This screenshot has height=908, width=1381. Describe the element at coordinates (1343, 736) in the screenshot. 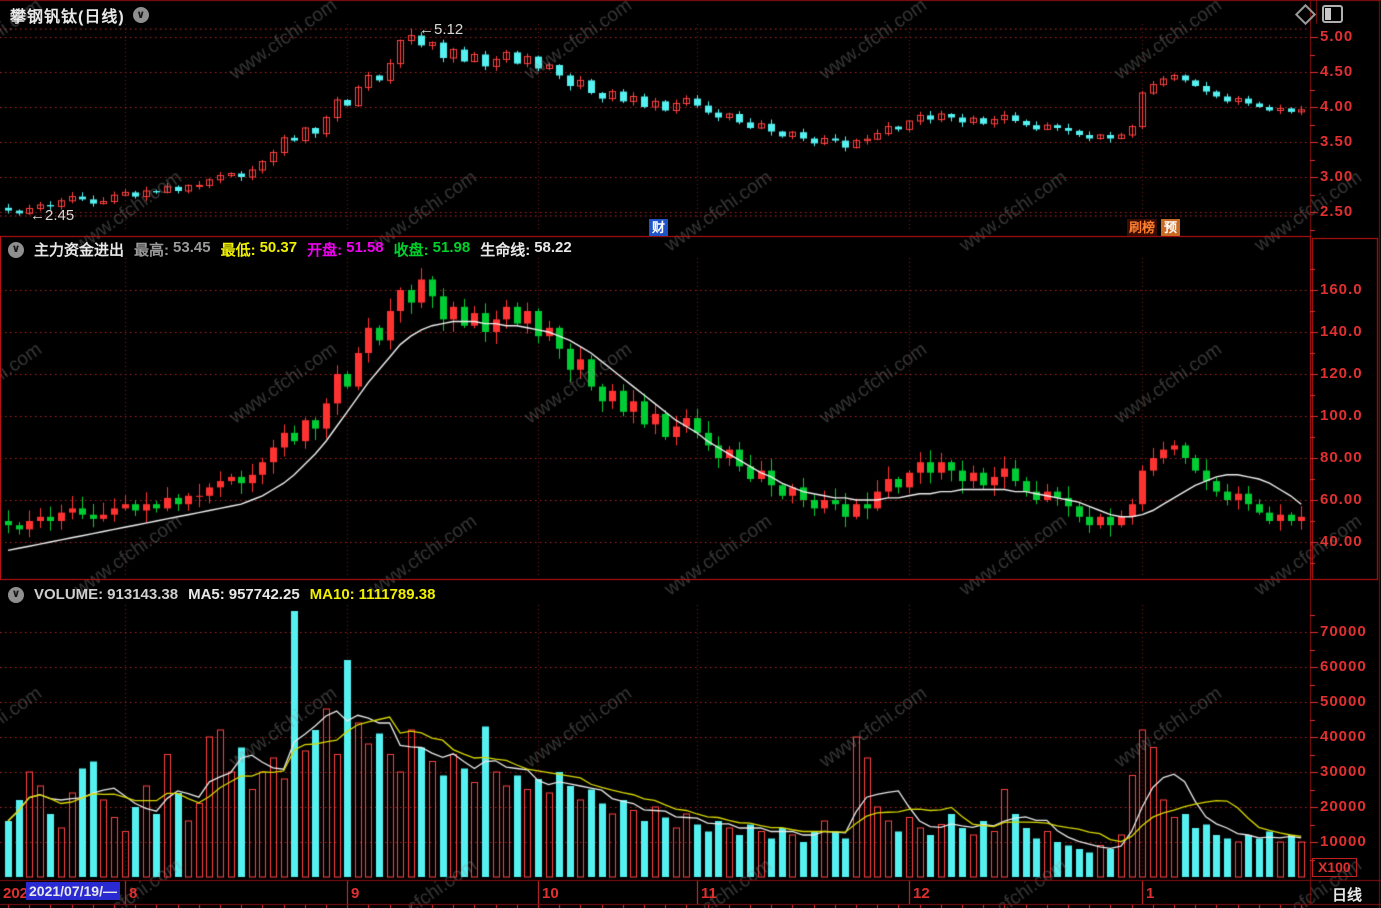

I see `scale-label-volume: 40000` at that location.